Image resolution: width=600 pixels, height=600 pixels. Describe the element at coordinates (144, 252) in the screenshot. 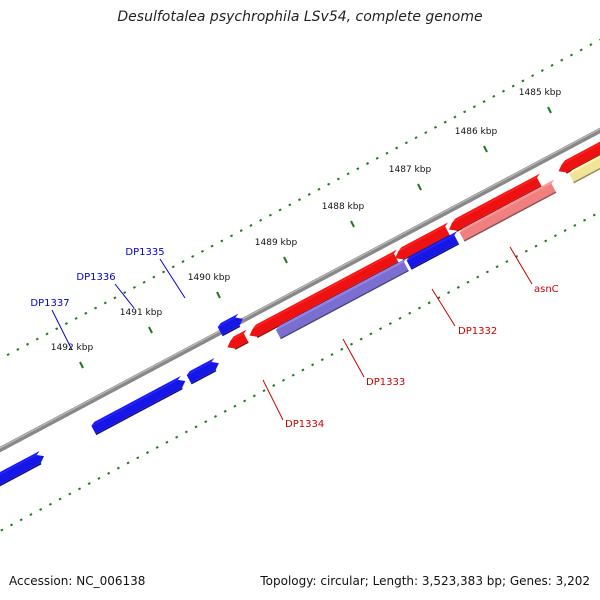

I see `gene-label: DP1335` at that location.